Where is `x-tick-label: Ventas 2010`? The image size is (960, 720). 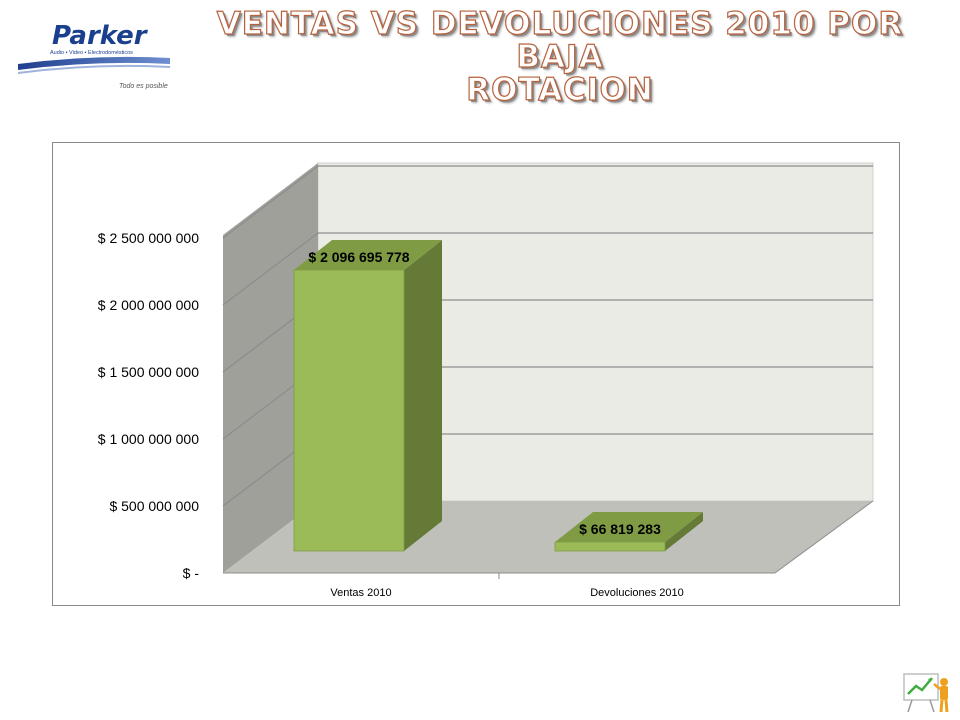 x-tick-label: Ventas 2010 is located at coordinates (360, 593).